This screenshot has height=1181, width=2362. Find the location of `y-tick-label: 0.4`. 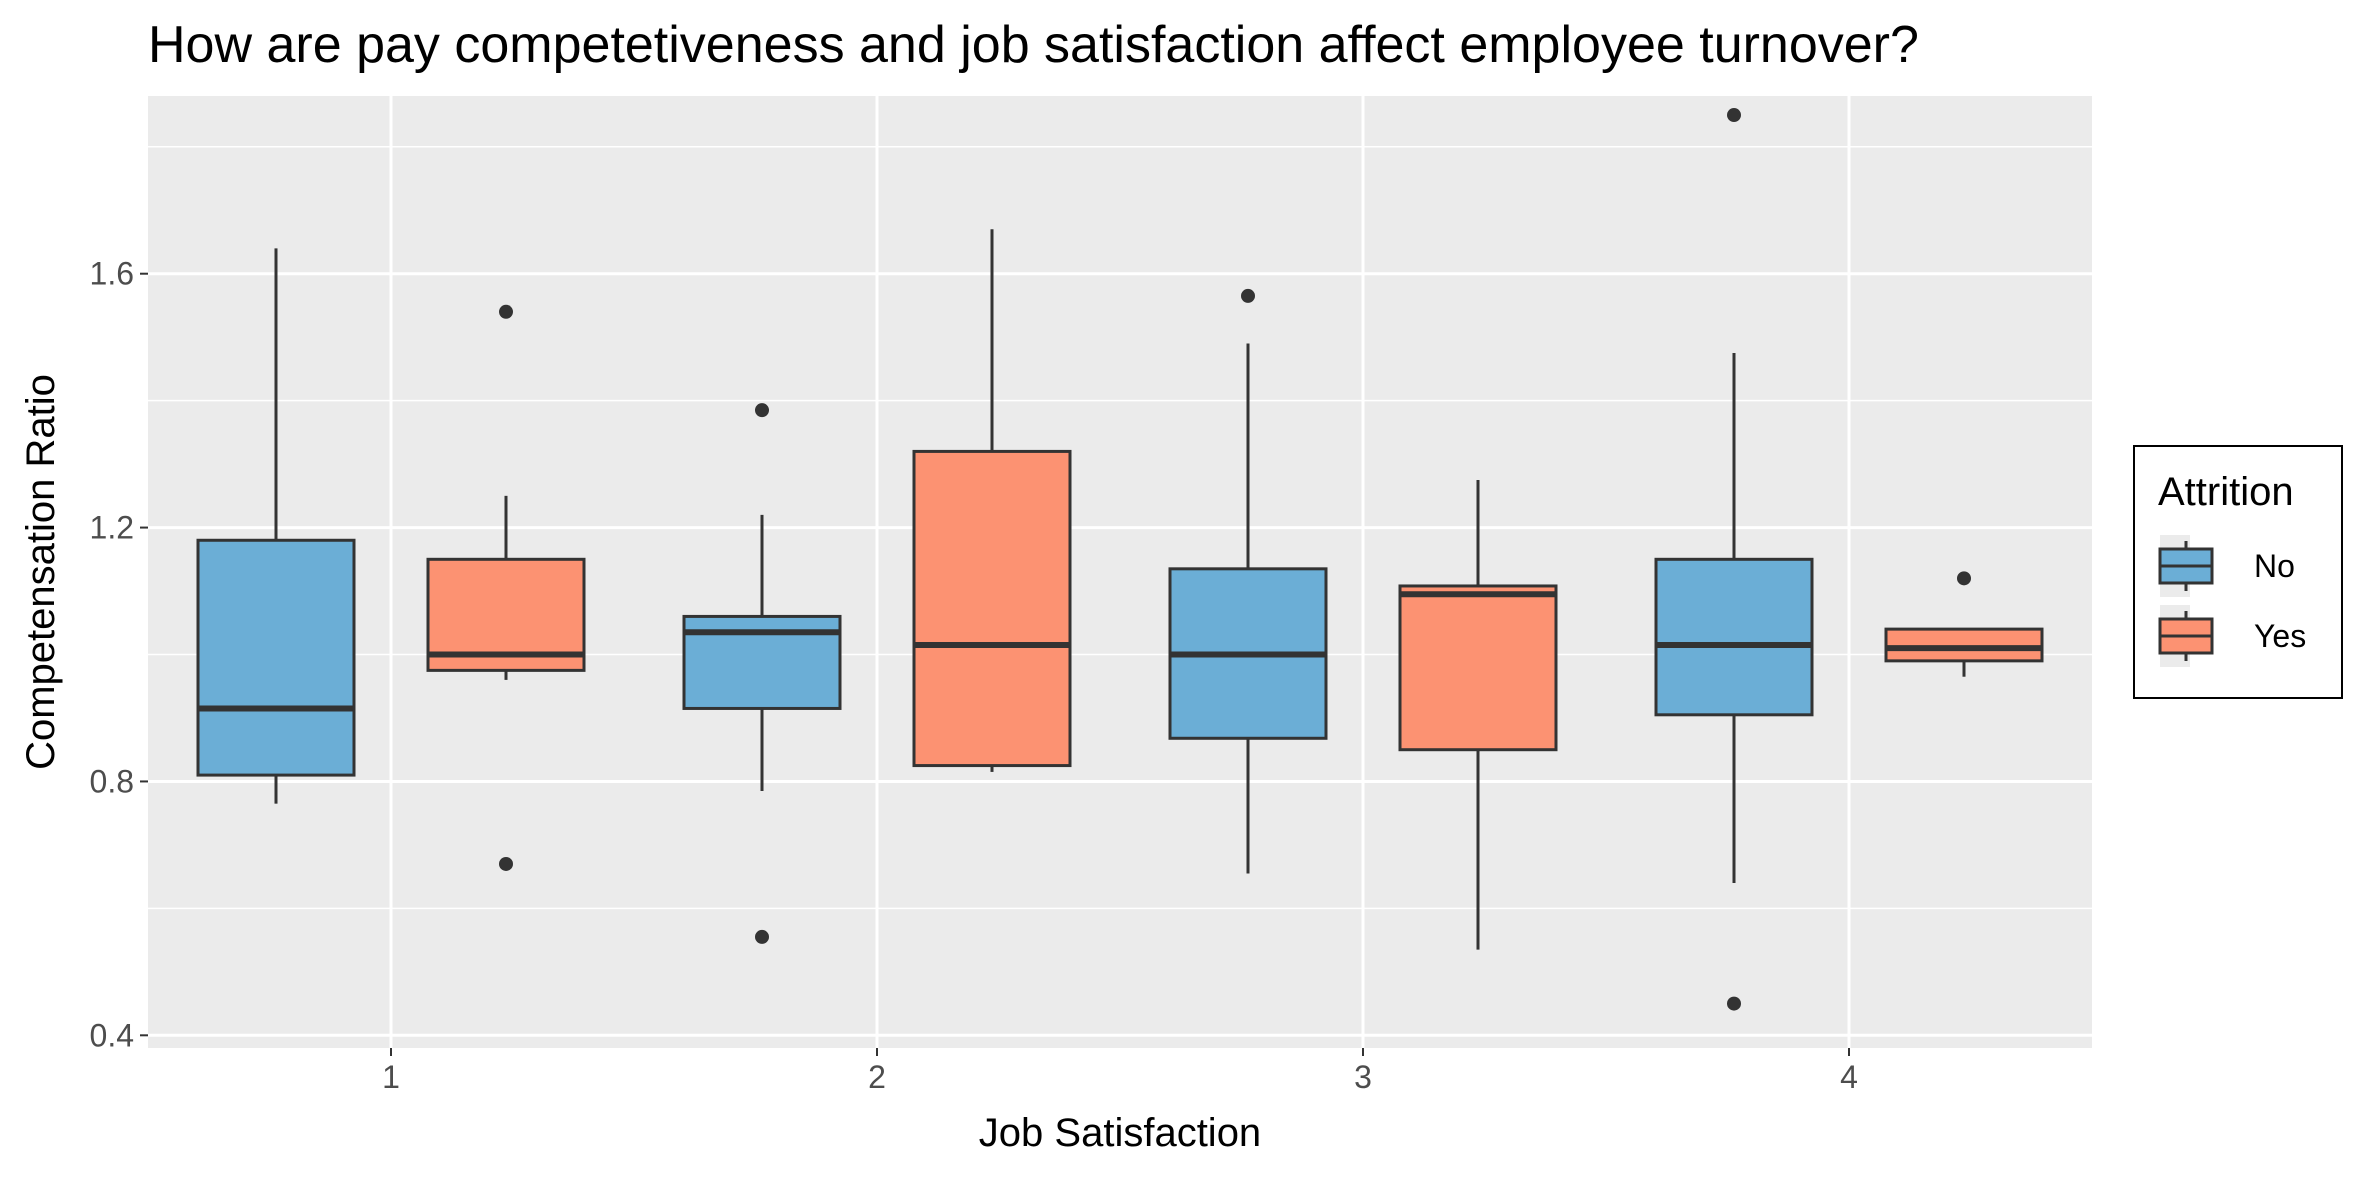

y-tick-label: 0.4 is located at coordinates (112, 1035).